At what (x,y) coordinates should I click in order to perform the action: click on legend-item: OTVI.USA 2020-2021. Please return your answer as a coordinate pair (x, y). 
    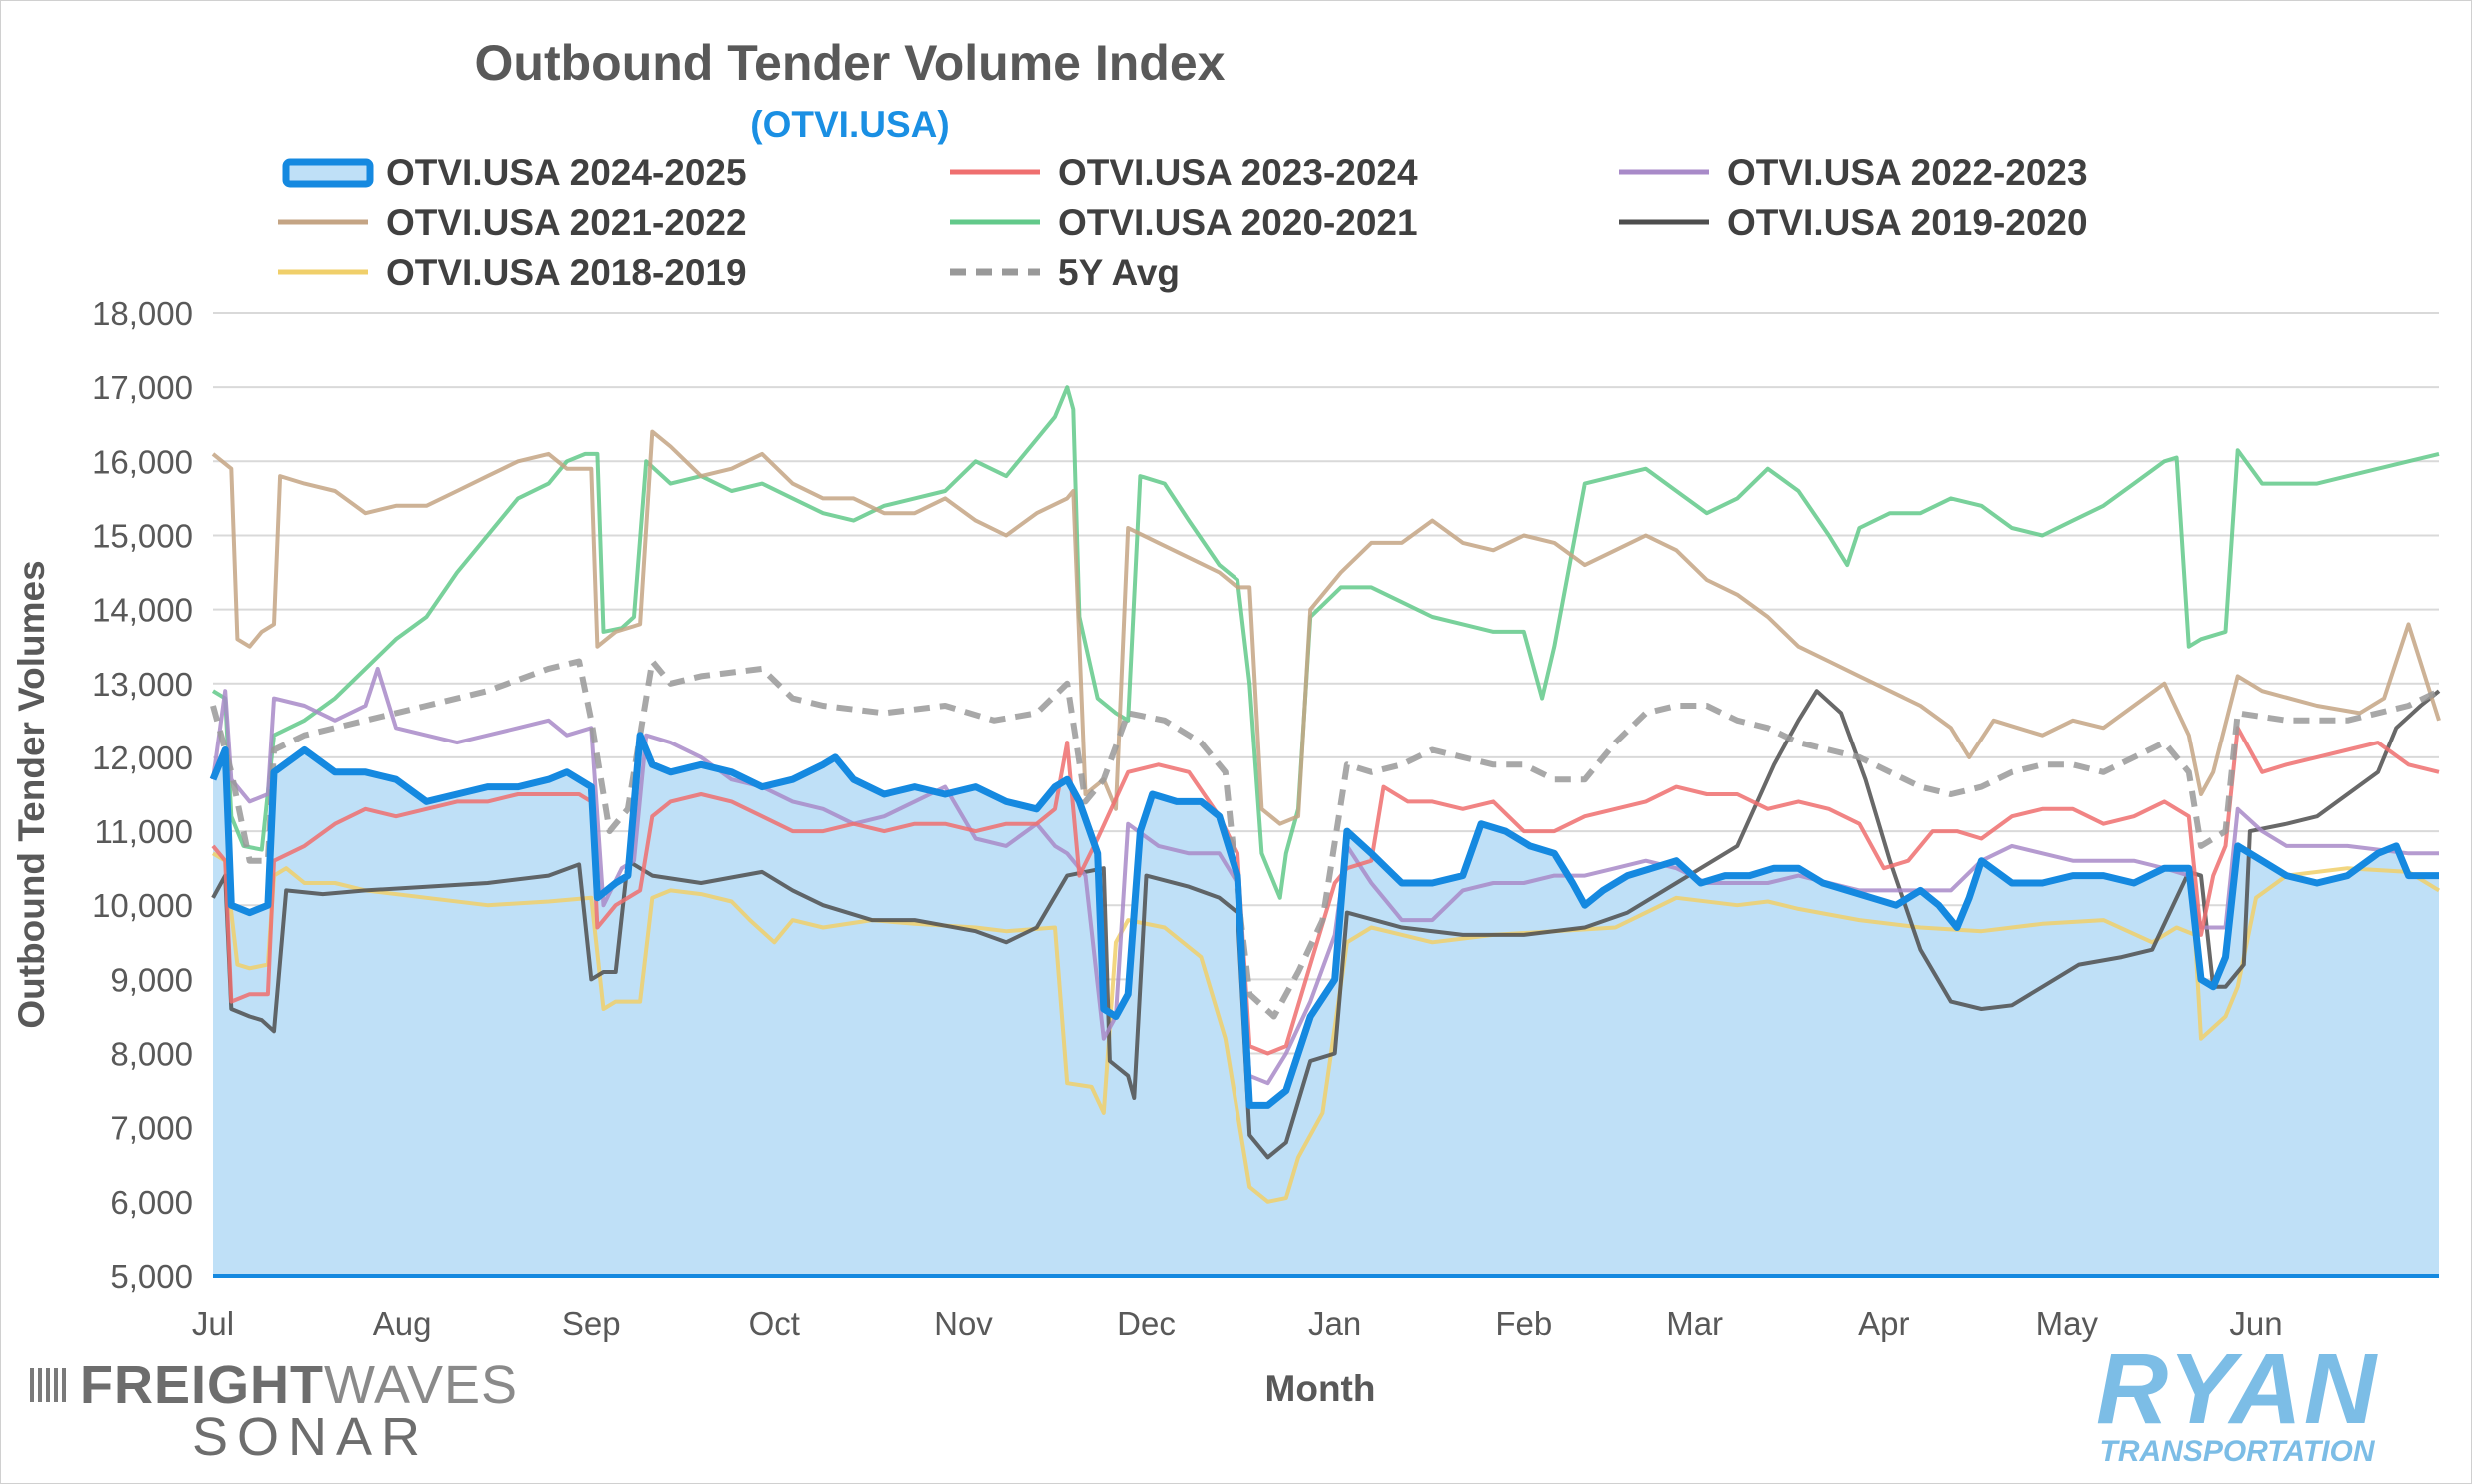
    Looking at the image, I should click on (1184, 222).